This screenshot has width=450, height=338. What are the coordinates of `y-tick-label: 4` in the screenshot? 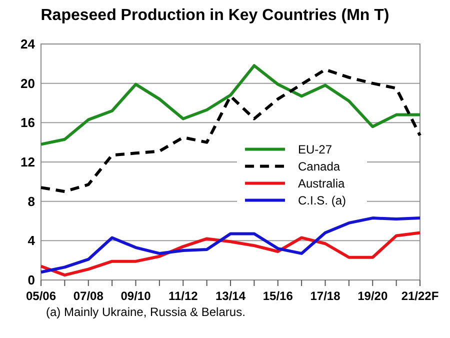 It's located at (32, 240).